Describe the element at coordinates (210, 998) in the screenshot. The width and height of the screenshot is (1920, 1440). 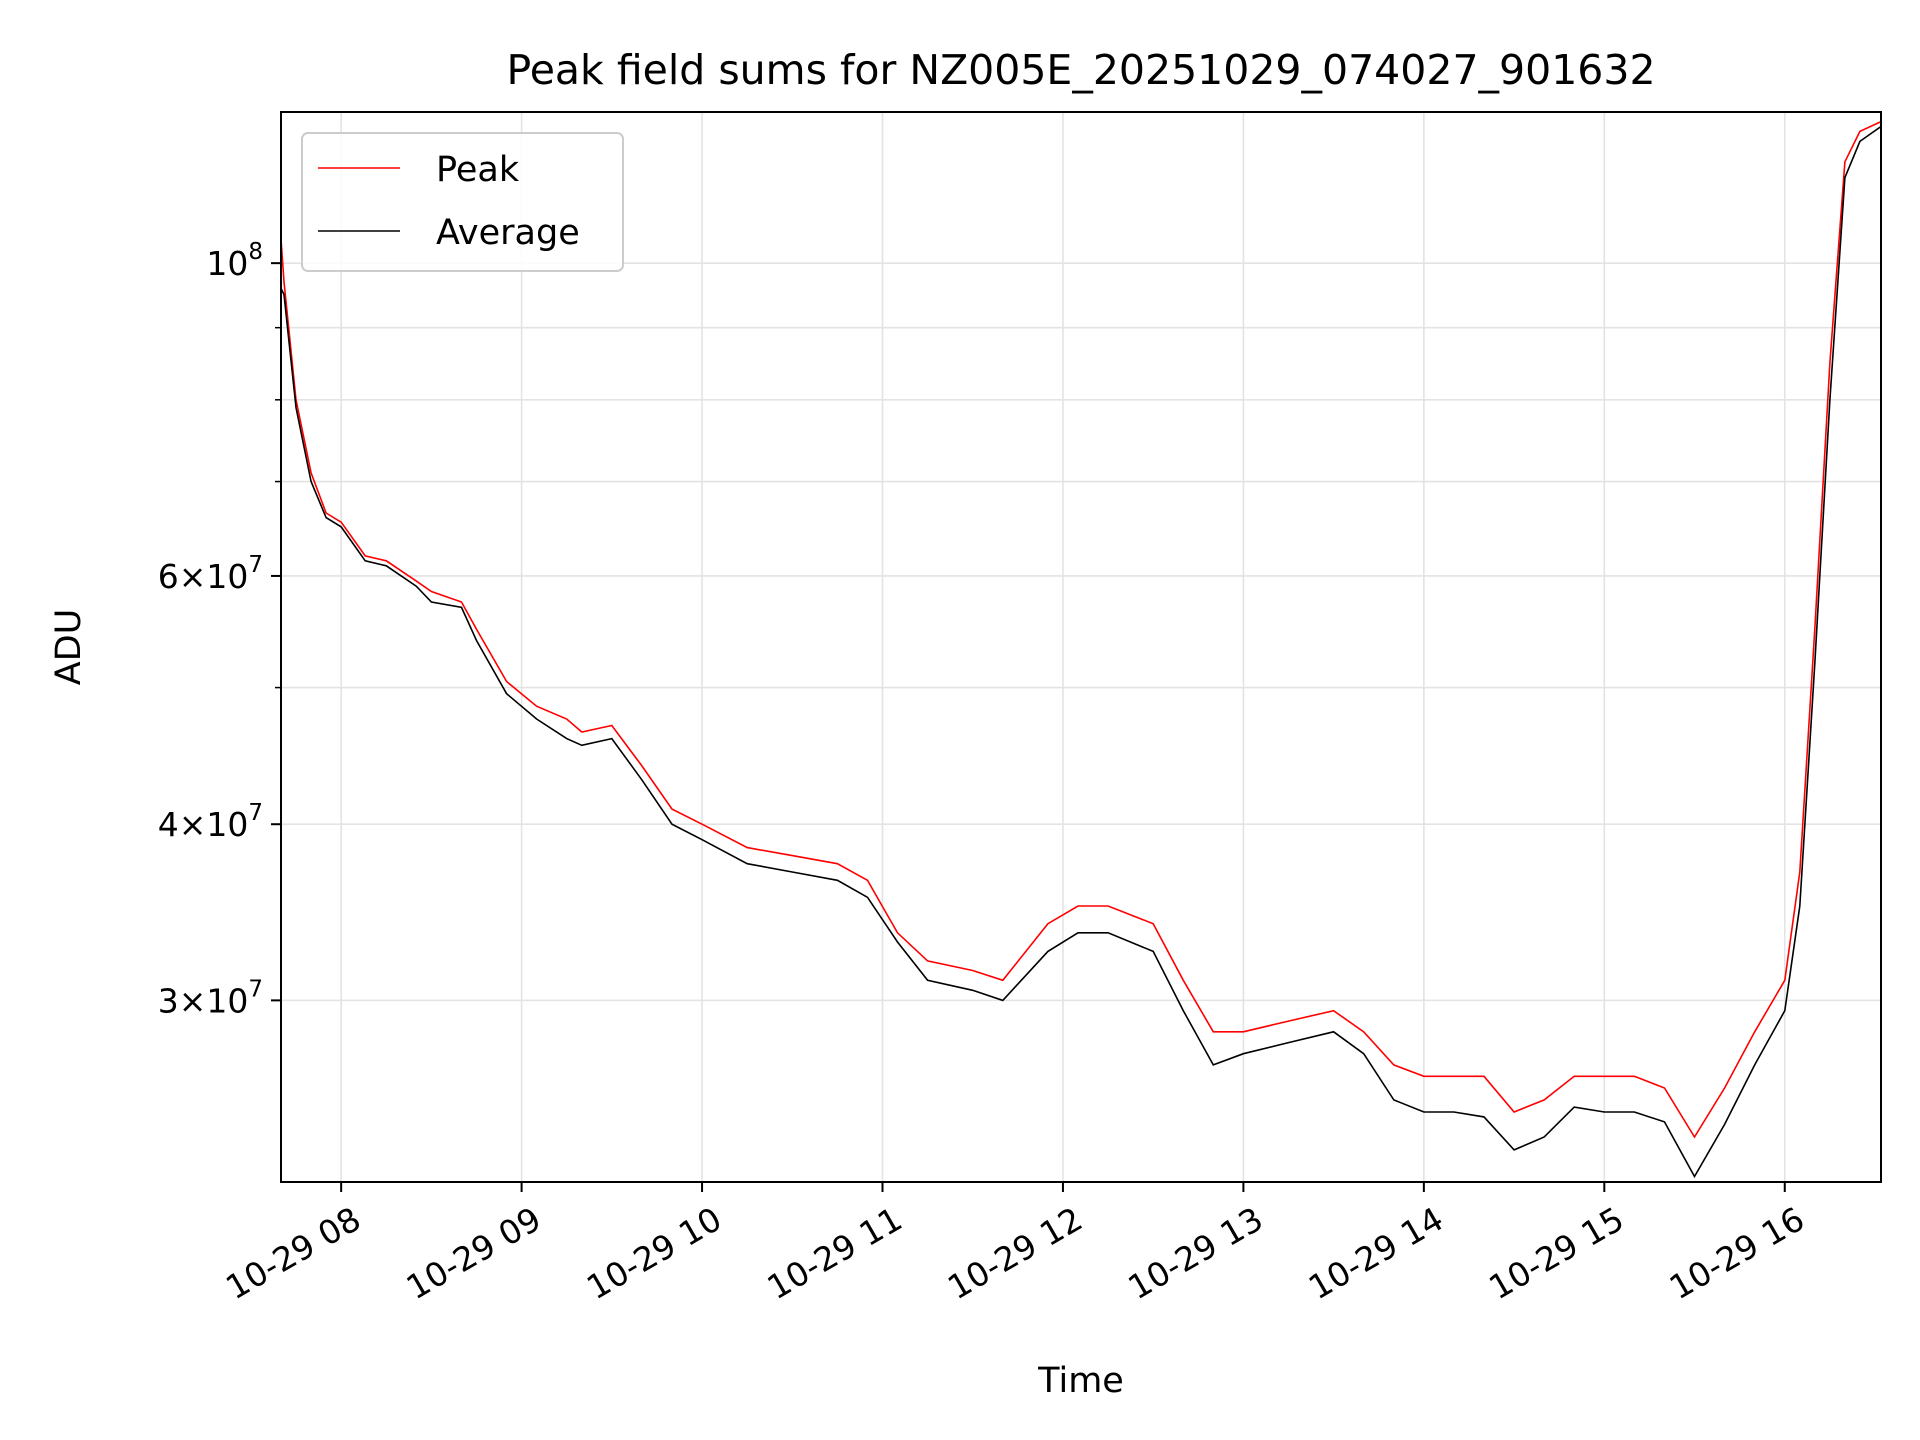
I see `y-tick-label: 3×107` at that location.